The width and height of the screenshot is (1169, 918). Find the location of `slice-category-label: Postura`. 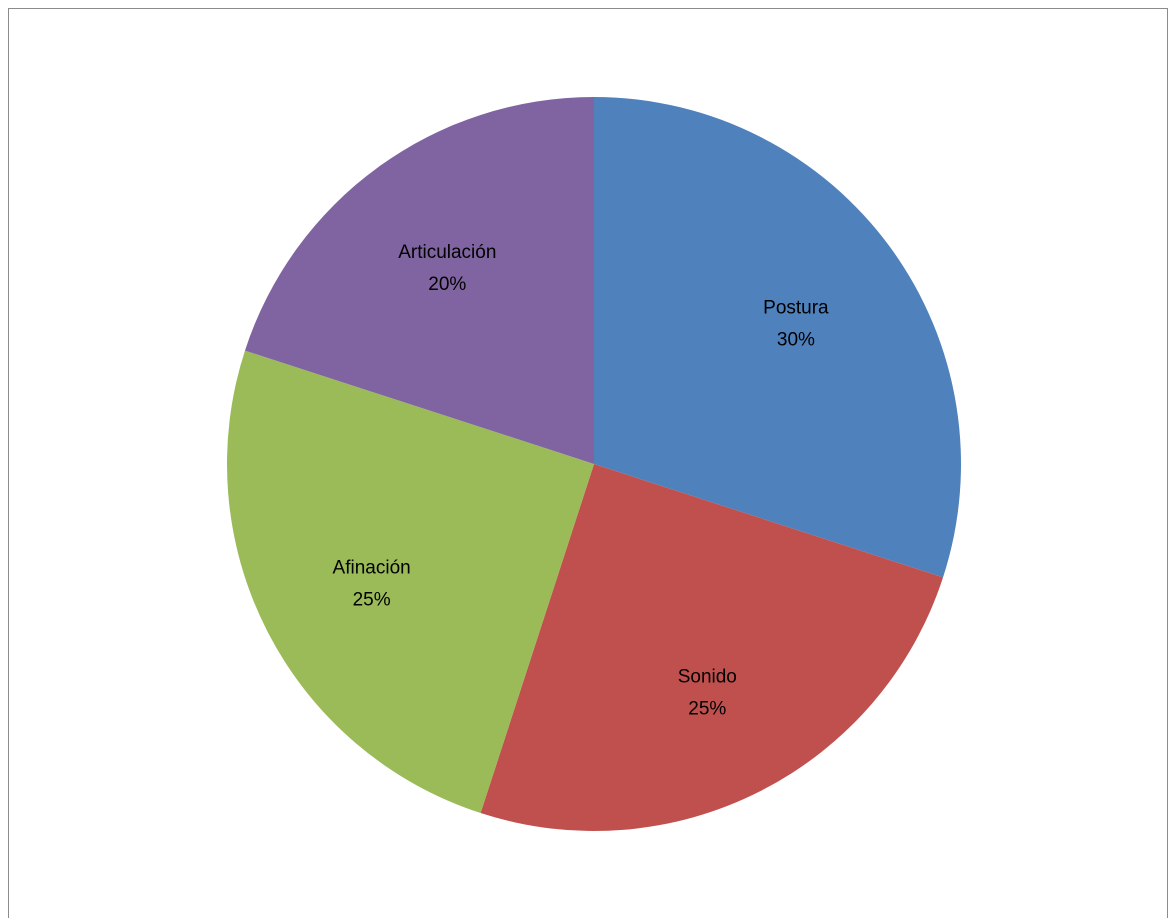

slice-category-label: Postura is located at coordinates (796, 307).